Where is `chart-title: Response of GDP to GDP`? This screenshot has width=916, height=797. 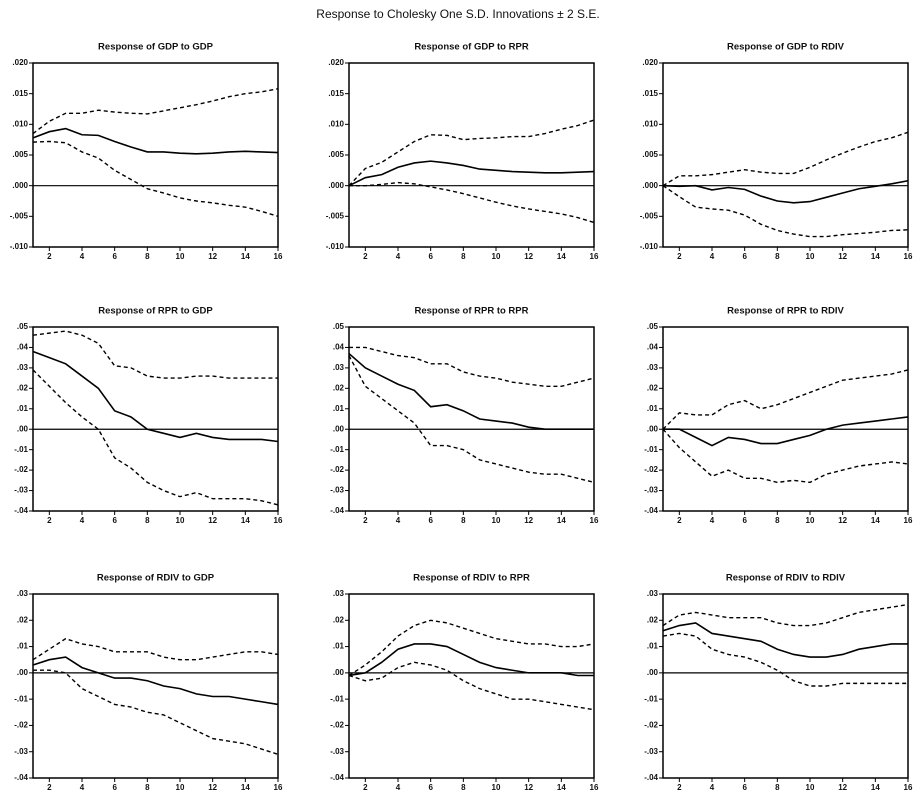
chart-title: Response of GDP to GDP is located at coordinates (156, 47).